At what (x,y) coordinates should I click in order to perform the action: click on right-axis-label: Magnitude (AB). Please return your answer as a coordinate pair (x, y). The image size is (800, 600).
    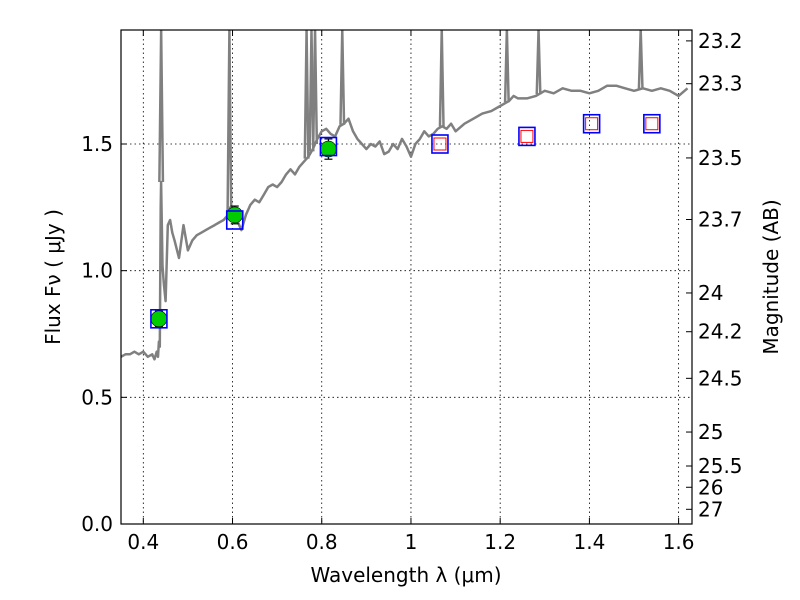
    Looking at the image, I should click on (771, 276).